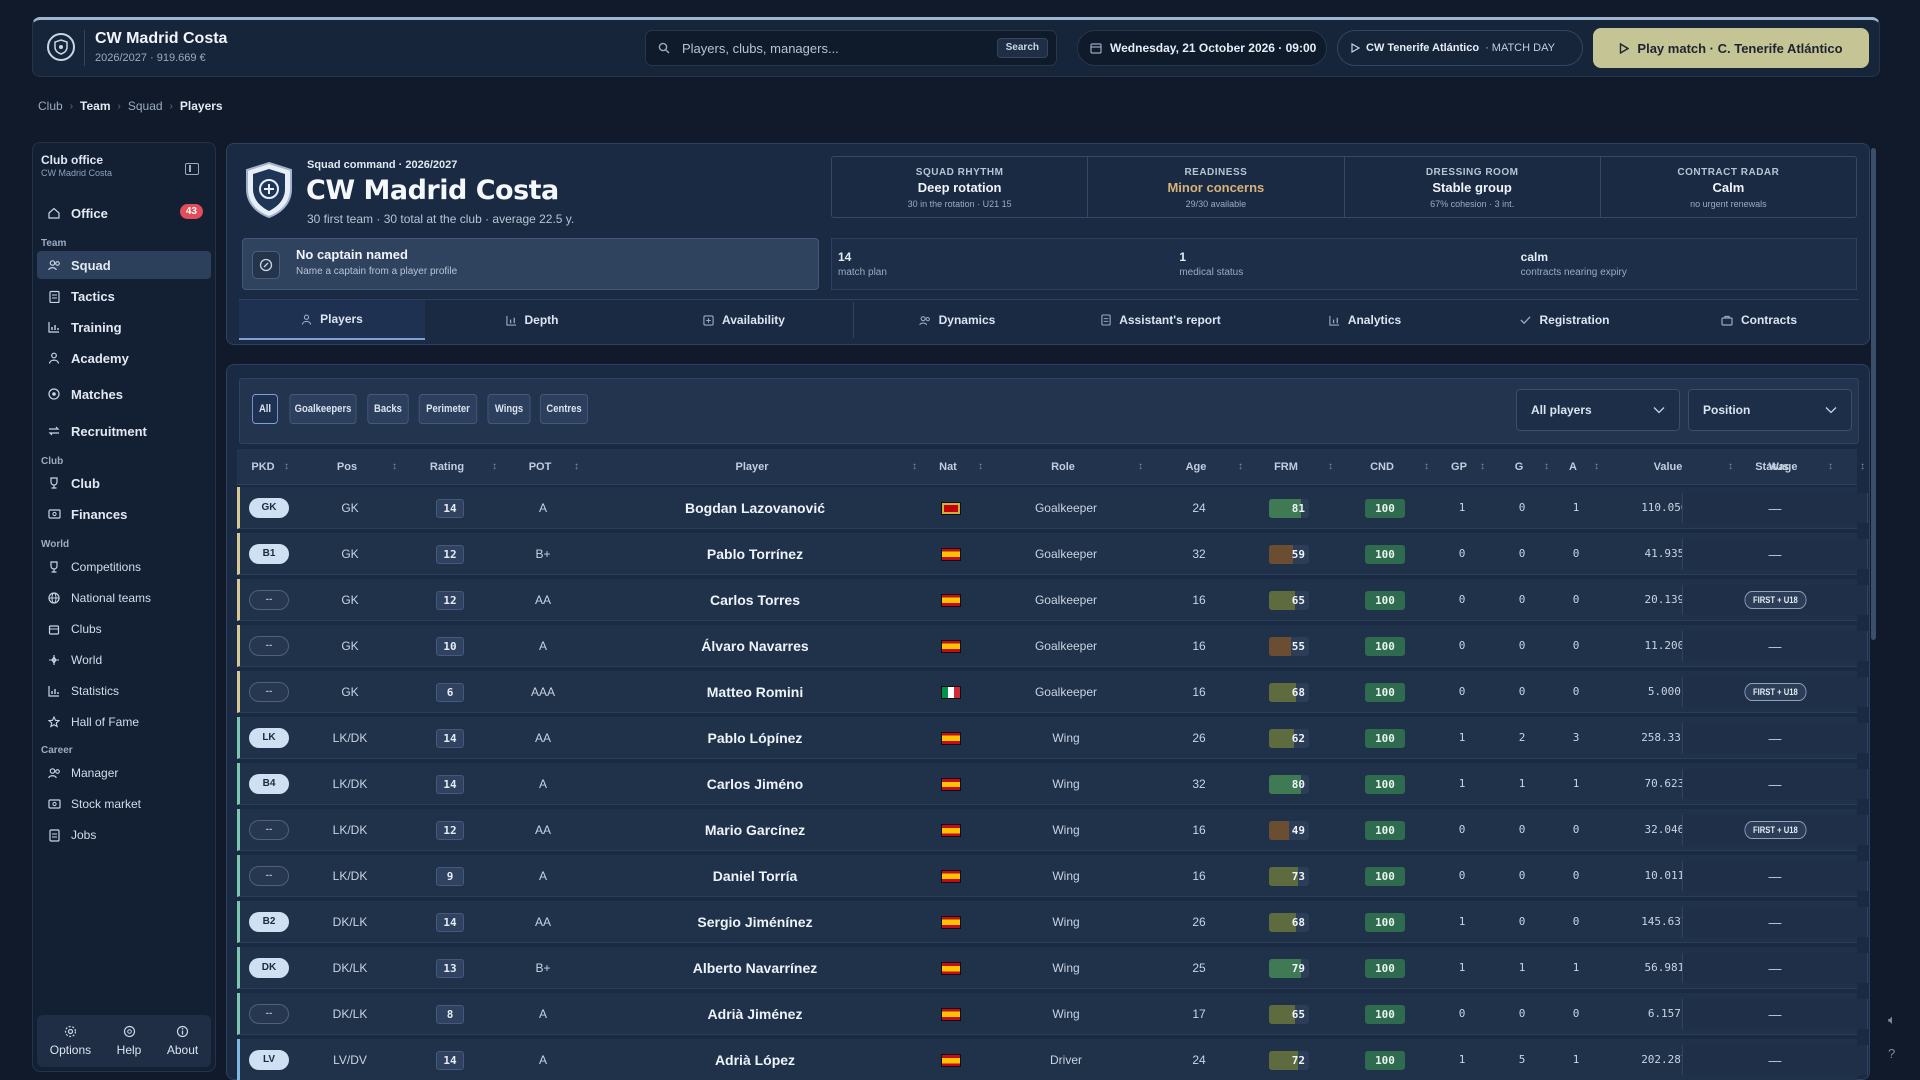 This screenshot has height=1080, width=1920. What do you see at coordinates (1573, 467) in the screenshot?
I see `column-header-a: A ↕` at bounding box center [1573, 467].